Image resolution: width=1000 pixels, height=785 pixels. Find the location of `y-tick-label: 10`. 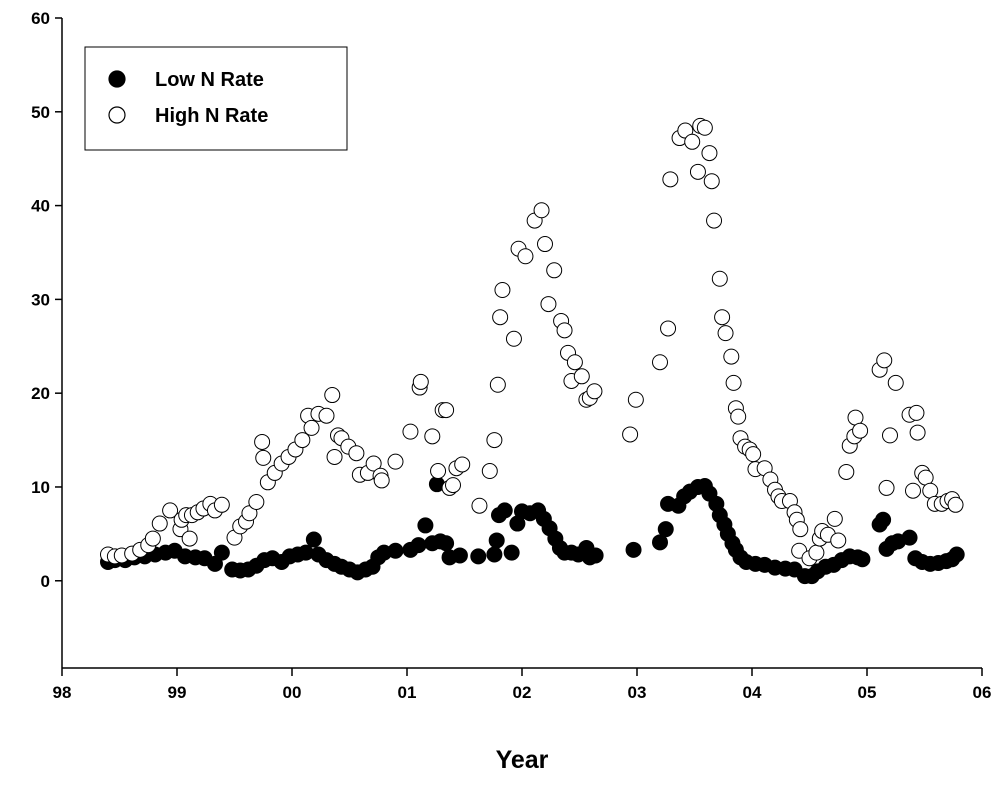

y-tick-label: 10 is located at coordinates (40, 487).